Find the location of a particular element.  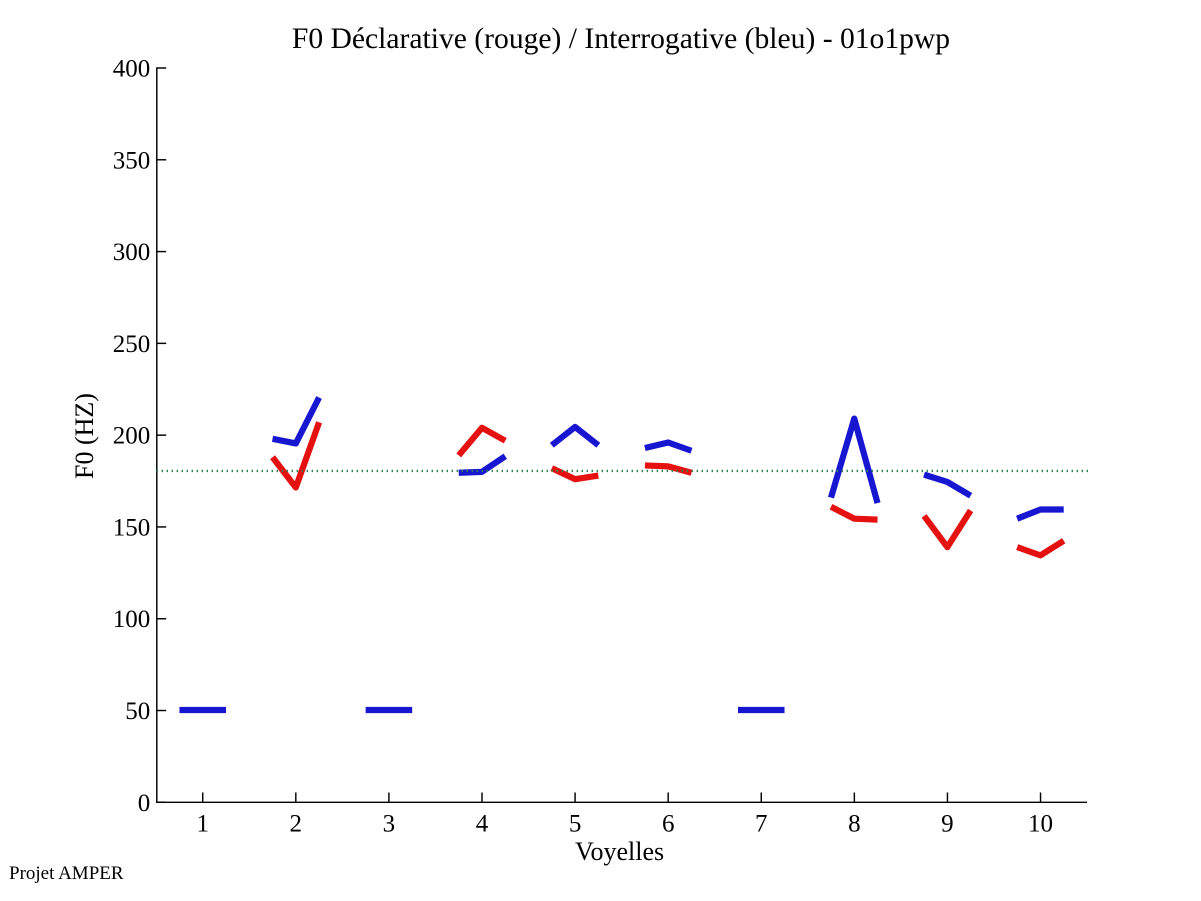

svg-text: 5 is located at coordinates (575, 824).